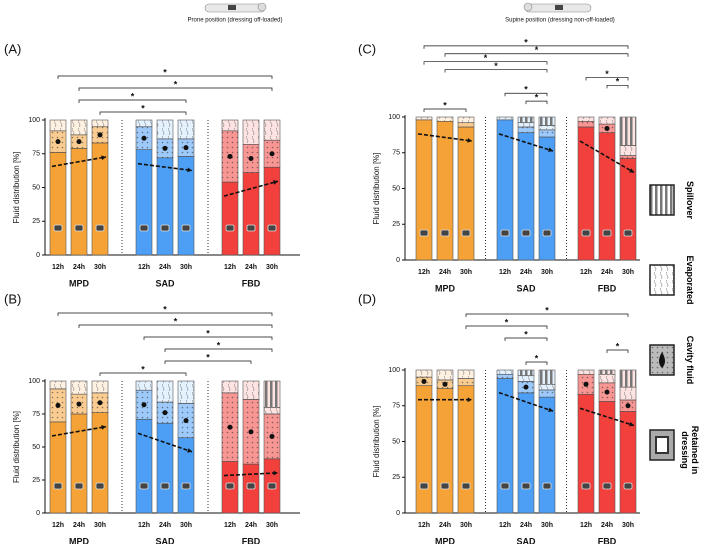  Describe the element at coordinates (557, 7) in the screenshot. I see `supine-icon` at that location.